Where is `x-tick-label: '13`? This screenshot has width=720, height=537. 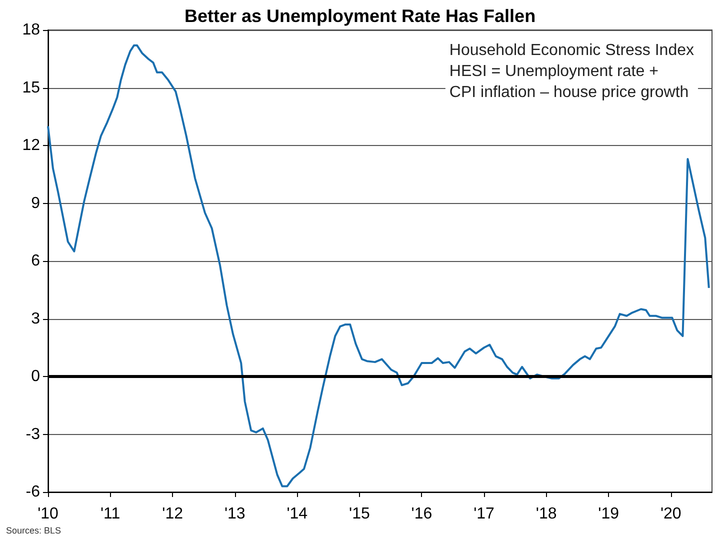 x-tick-label: '13 is located at coordinates (235, 514).